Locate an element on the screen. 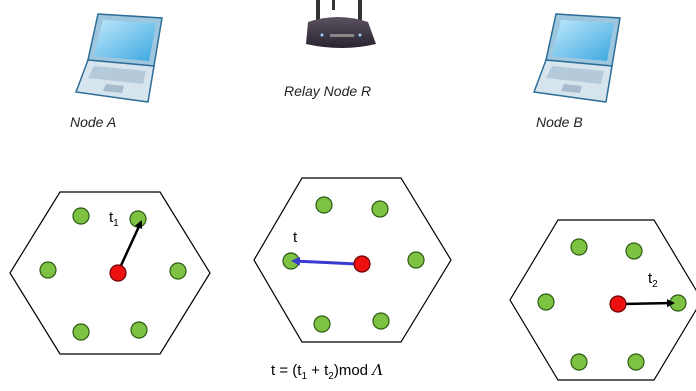 Image resolution: width=696 pixels, height=391 pixels. lattice-relay: t is located at coordinates (352, 260).